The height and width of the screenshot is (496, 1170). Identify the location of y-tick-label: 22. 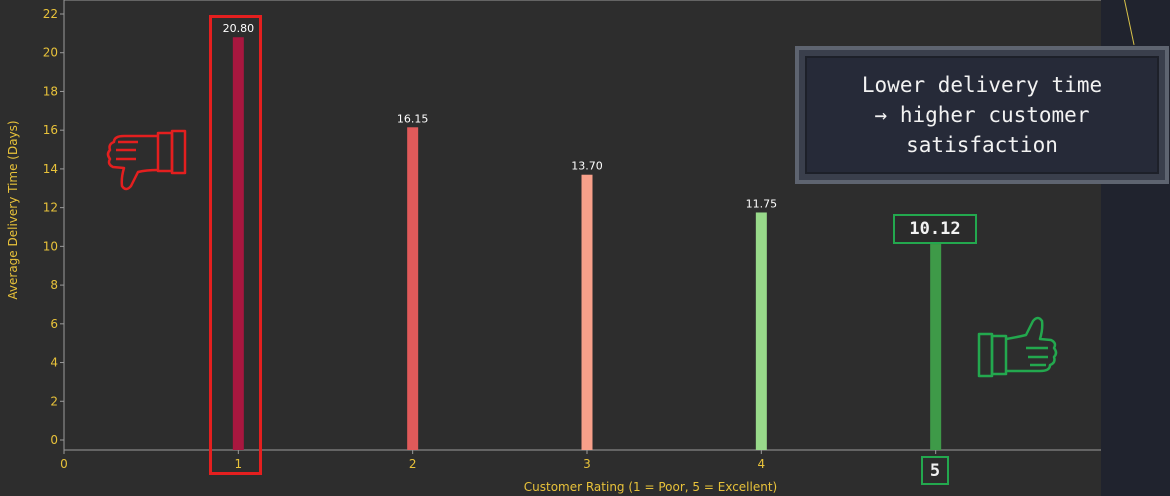
(50, 14).